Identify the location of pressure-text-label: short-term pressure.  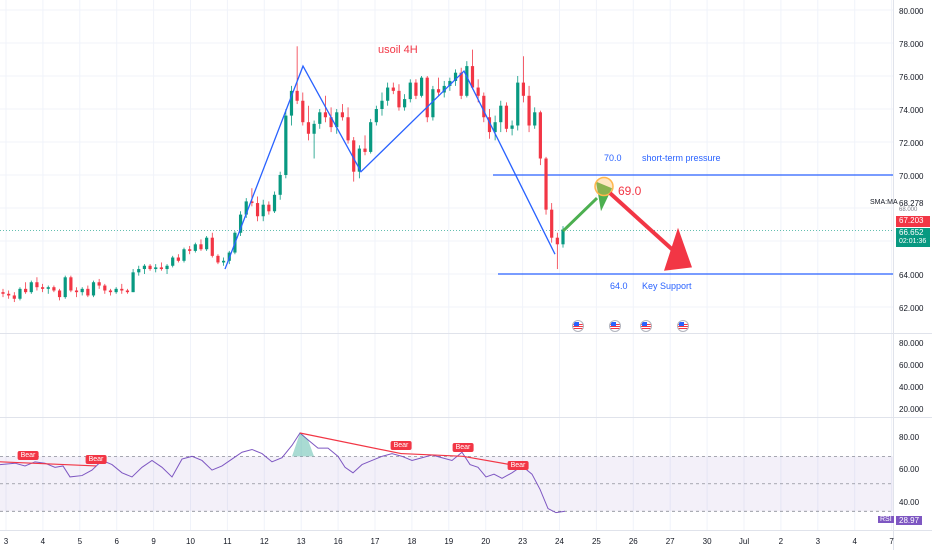
(681, 158).